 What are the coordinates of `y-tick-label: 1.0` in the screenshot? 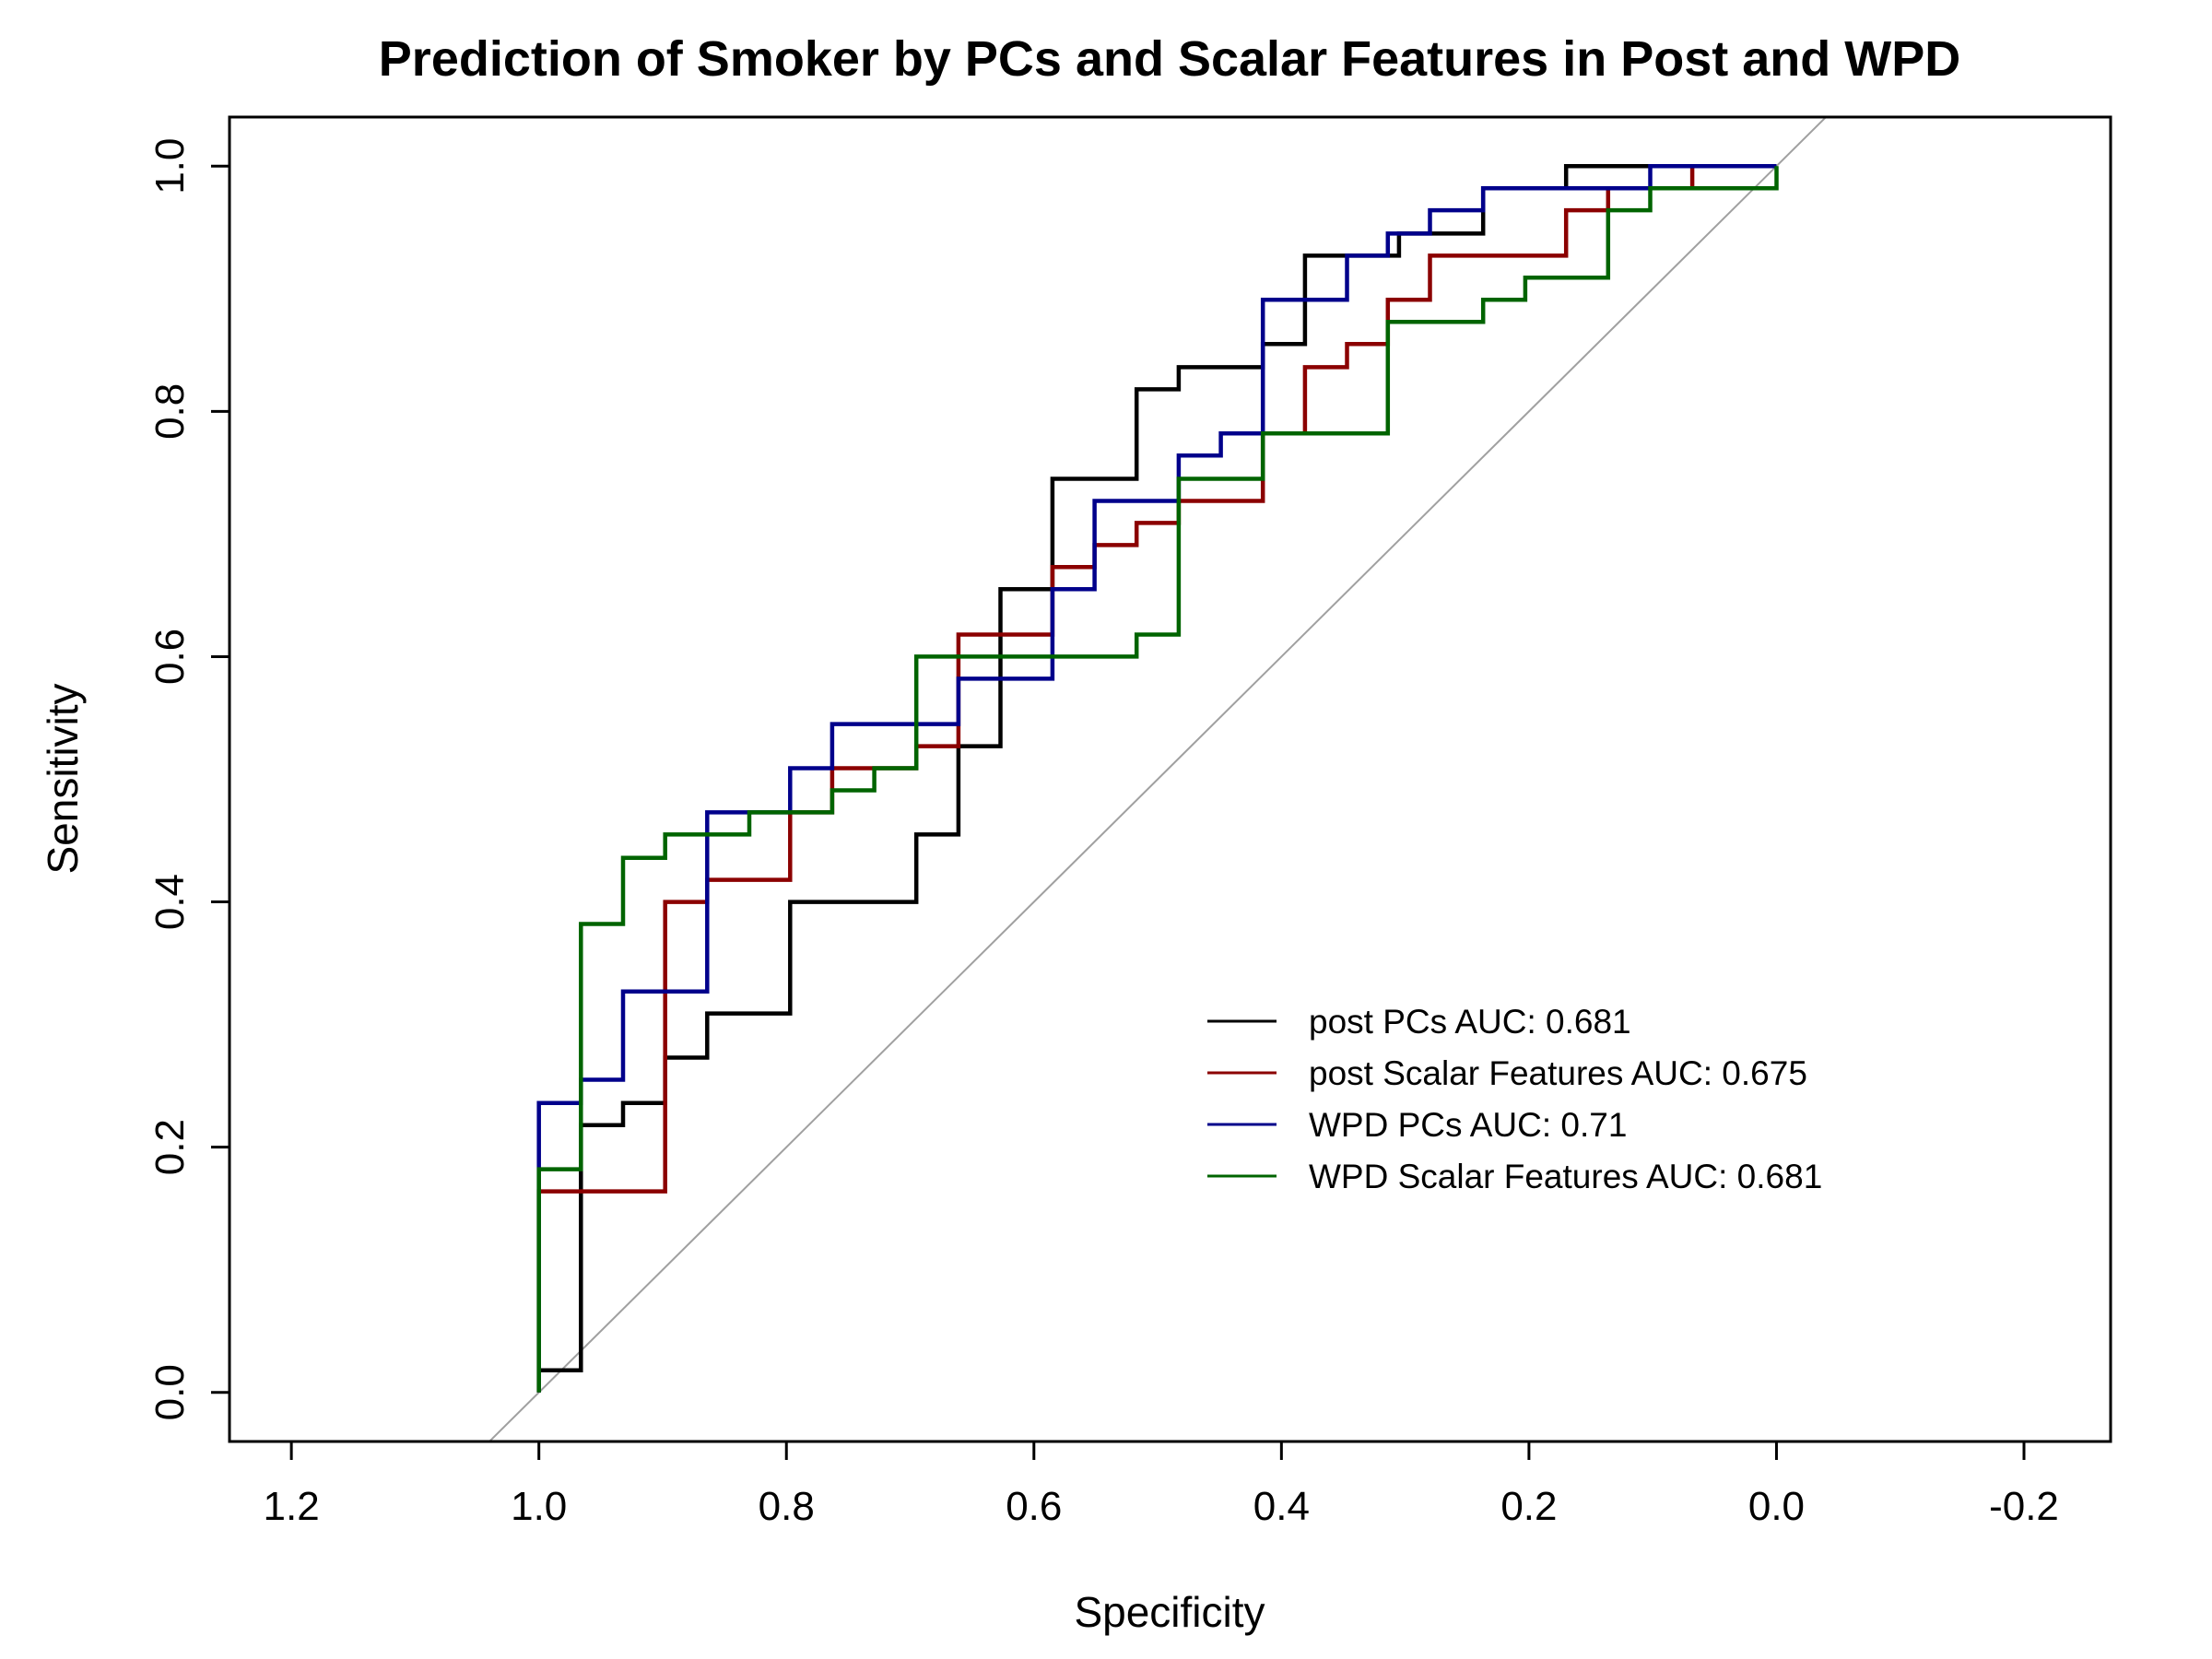 It's located at (170, 166).